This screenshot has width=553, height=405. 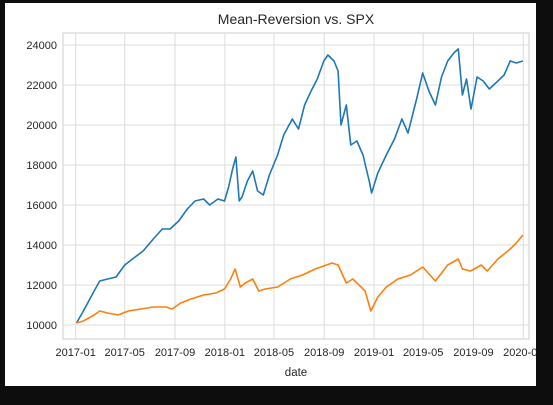 What do you see at coordinates (374, 353) in the screenshot?
I see `x-tick-label: 2019-01` at bounding box center [374, 353].